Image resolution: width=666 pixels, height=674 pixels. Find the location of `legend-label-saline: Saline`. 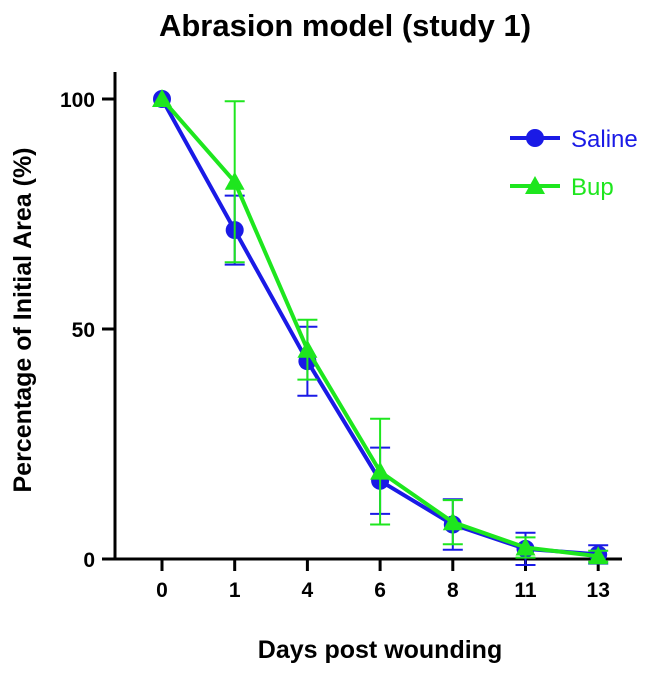

legend-label-saline: Saline is located at coordinates (604, 139).